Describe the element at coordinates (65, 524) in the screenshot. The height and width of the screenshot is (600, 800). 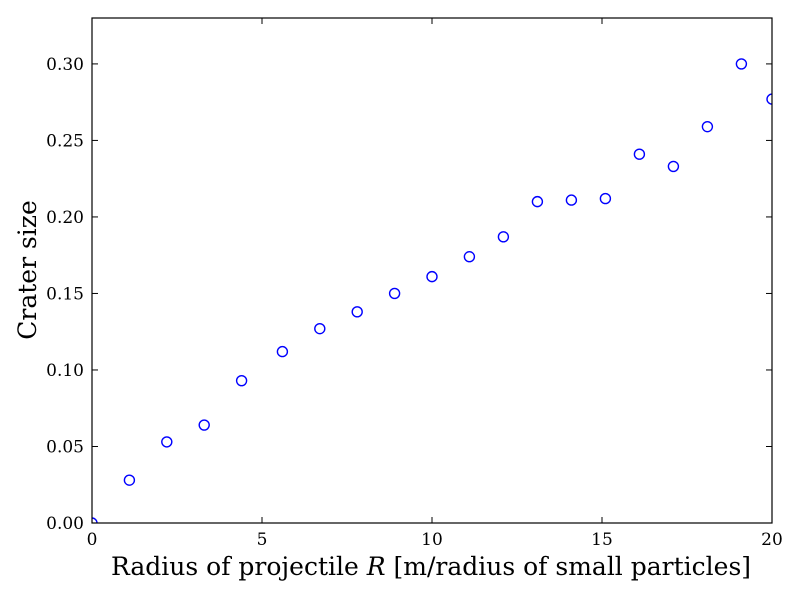
I see `y-tick-label: 0.00` at that location.